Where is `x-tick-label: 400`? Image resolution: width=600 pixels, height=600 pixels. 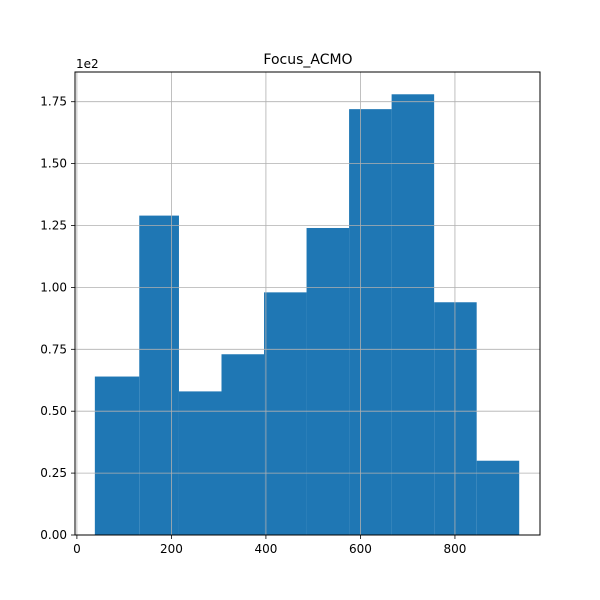
x-tick-label: 400 is located at coordinates (265, 549).